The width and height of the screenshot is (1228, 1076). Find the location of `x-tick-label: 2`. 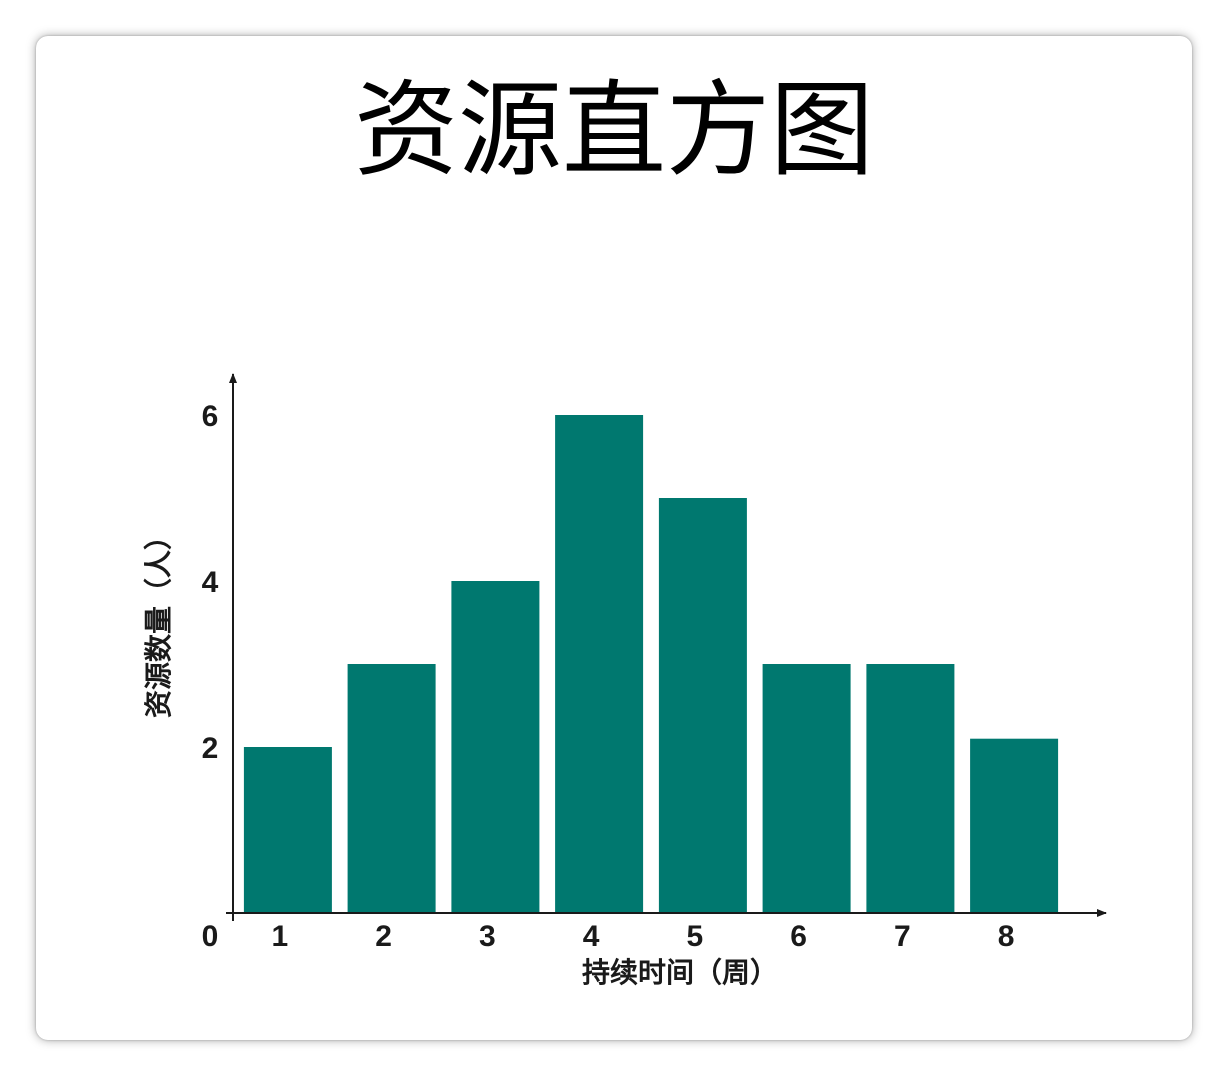

x-tick-label: 2 is located at coordinates (383, 936).